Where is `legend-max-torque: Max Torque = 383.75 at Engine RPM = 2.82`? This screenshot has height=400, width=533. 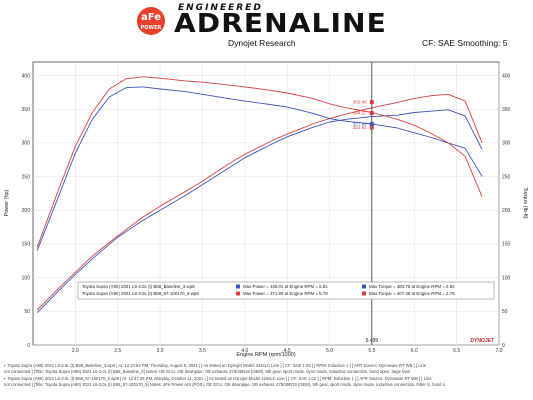
legend-max-torque: Max Torque = 383.75 at Engine RPM = 2.82 is located at coordinates (412, 286).